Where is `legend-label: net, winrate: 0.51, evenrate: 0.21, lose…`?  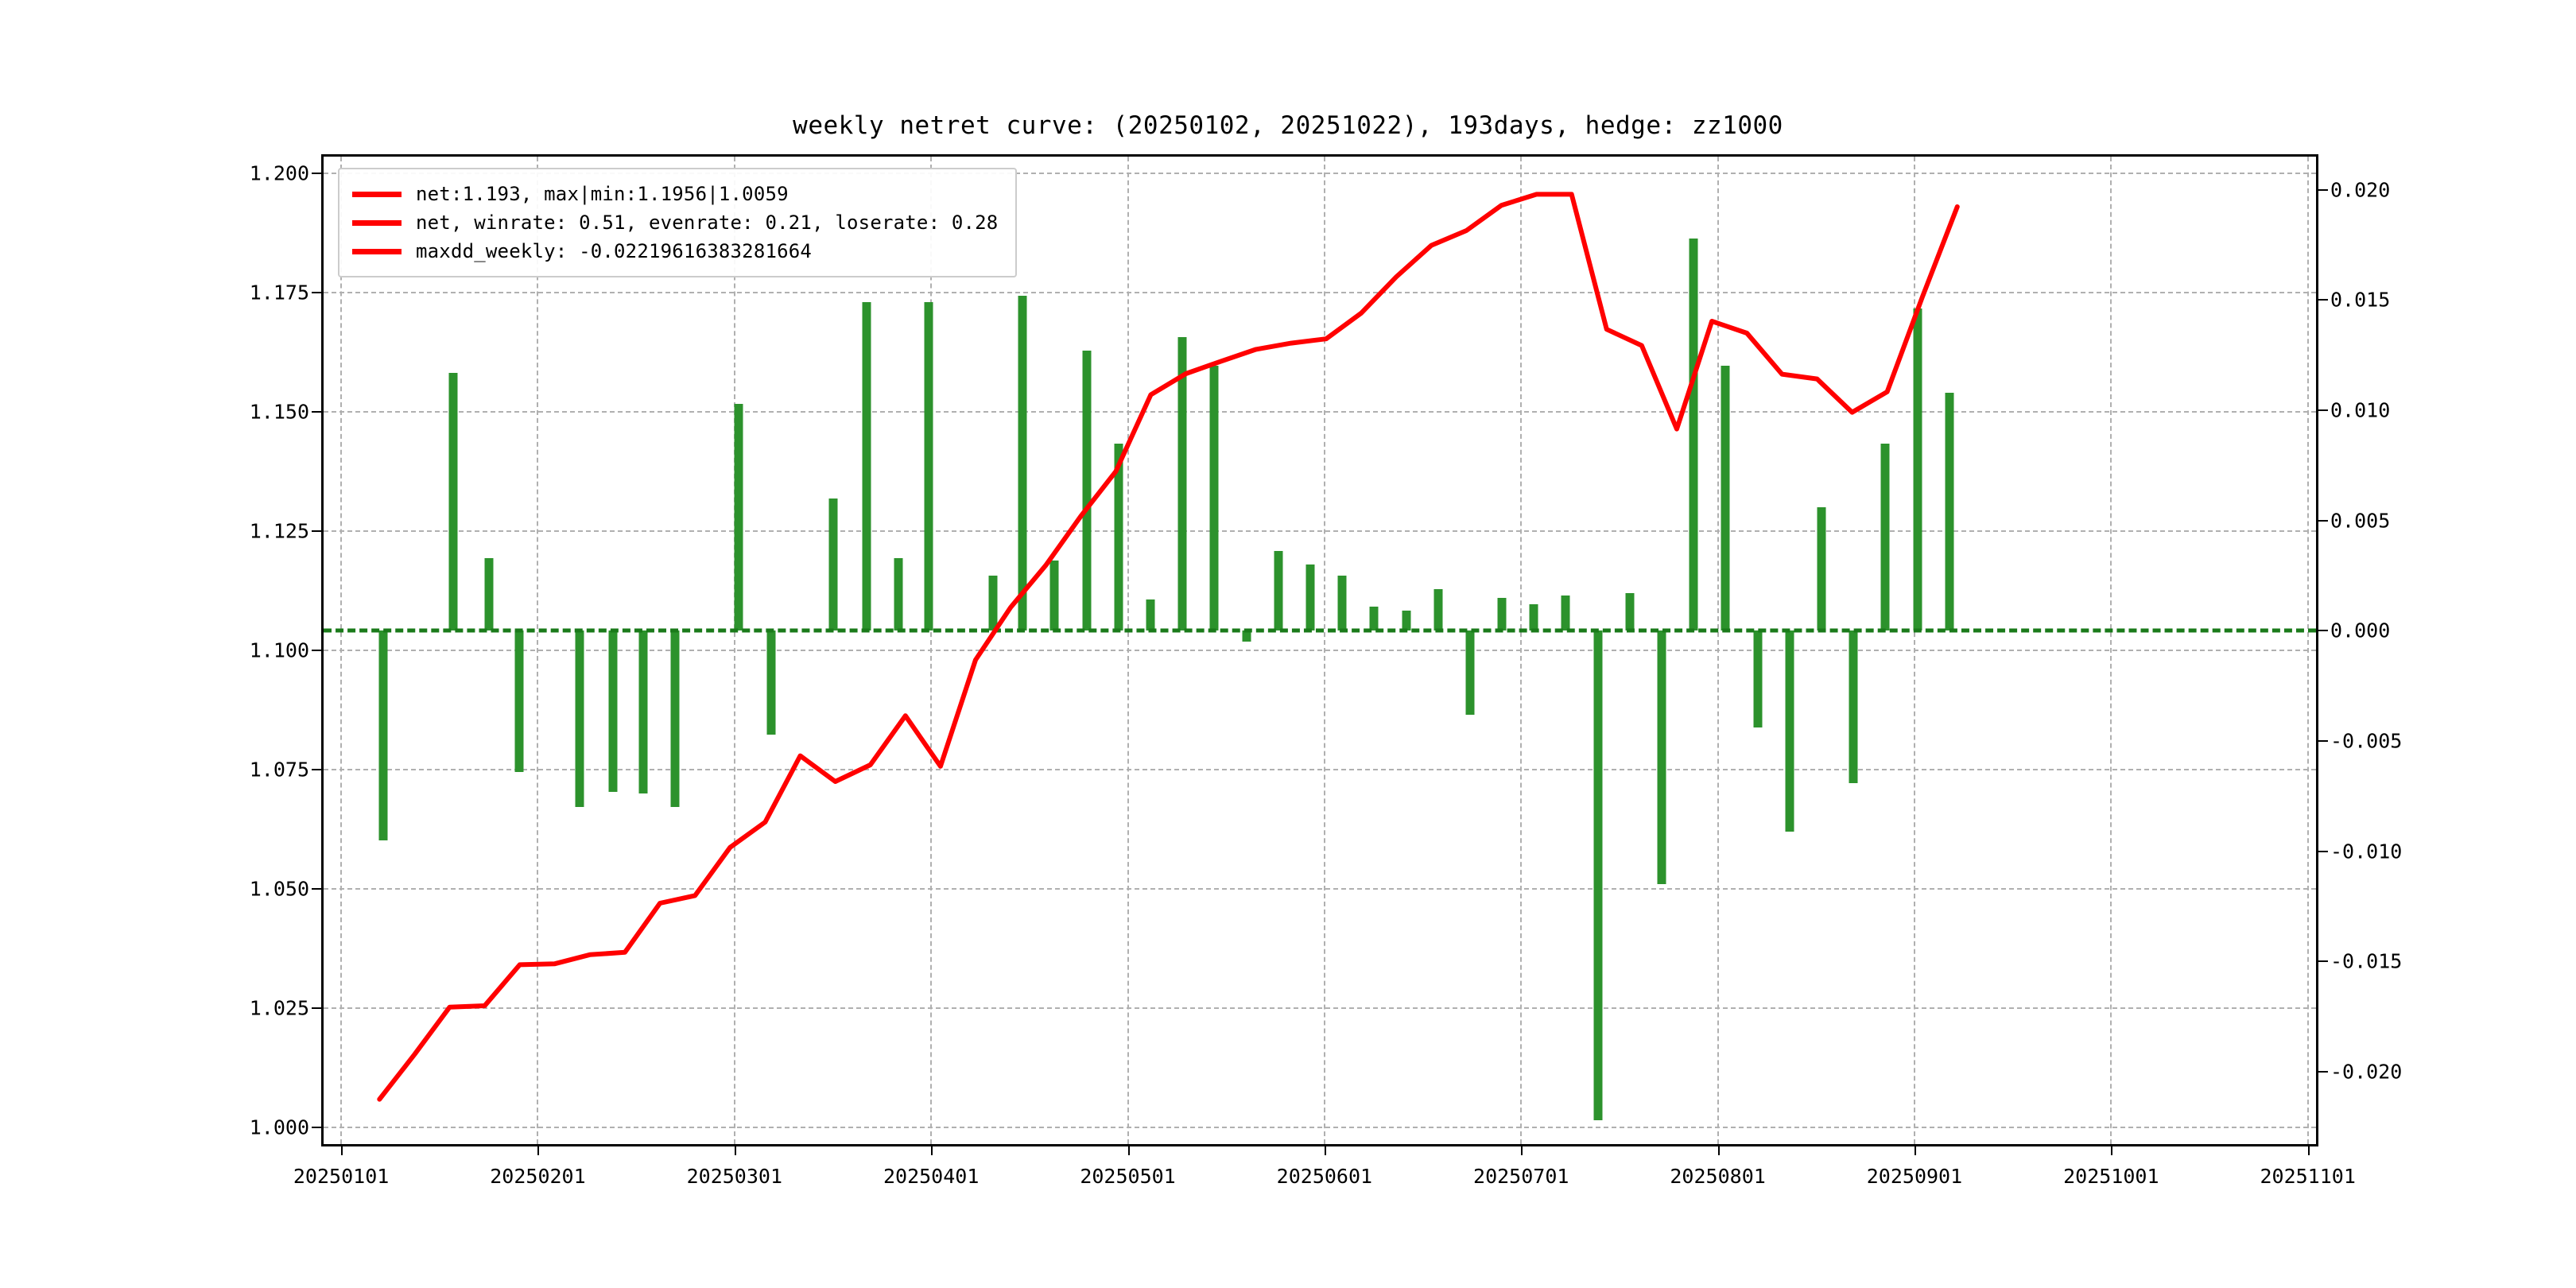
legend-label: net, winrate: 0.51, evenrate: 0.21, lose… is located at coordinates (707, 222).